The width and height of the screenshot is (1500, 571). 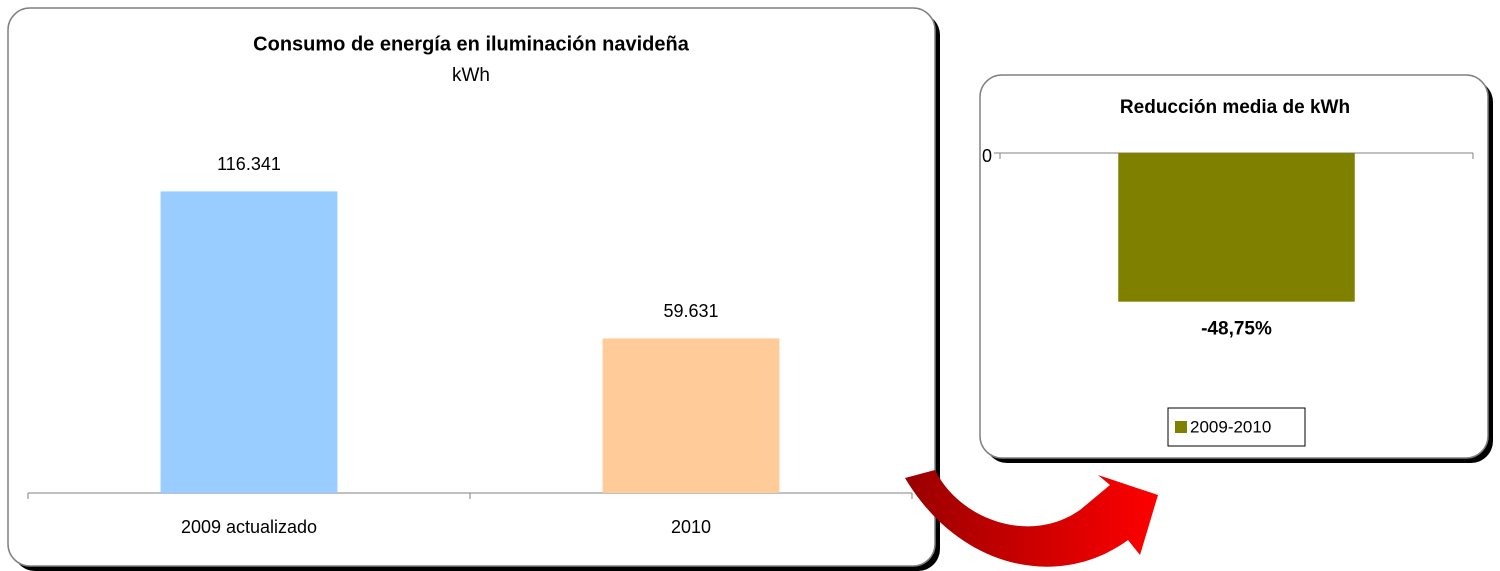 I want to click on legend: 2009-2010, so click(x=1236, y=427).